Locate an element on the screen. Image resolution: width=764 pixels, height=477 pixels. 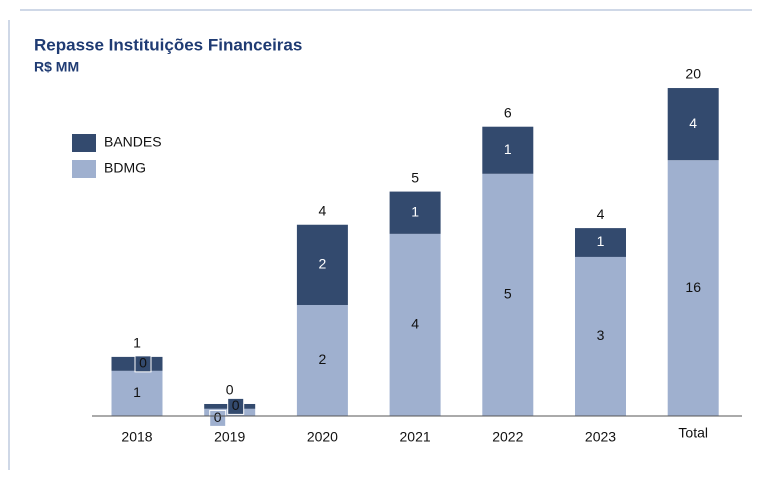
x-tick-label: 2022 is located at coordinates (507, 437).